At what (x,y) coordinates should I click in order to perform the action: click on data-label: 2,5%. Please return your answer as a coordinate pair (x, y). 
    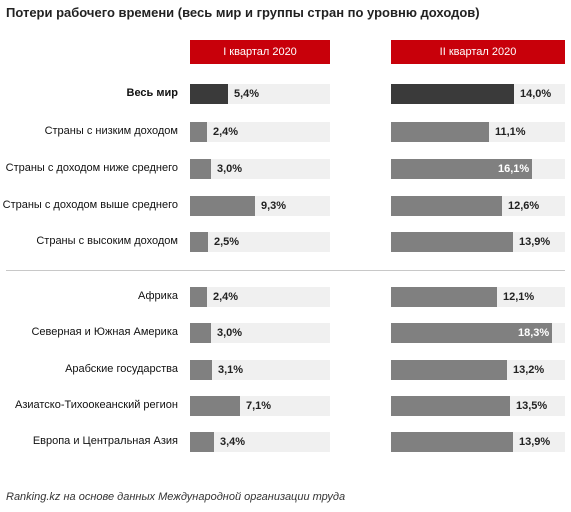
    Looking at the image, I should click on (227, 242).